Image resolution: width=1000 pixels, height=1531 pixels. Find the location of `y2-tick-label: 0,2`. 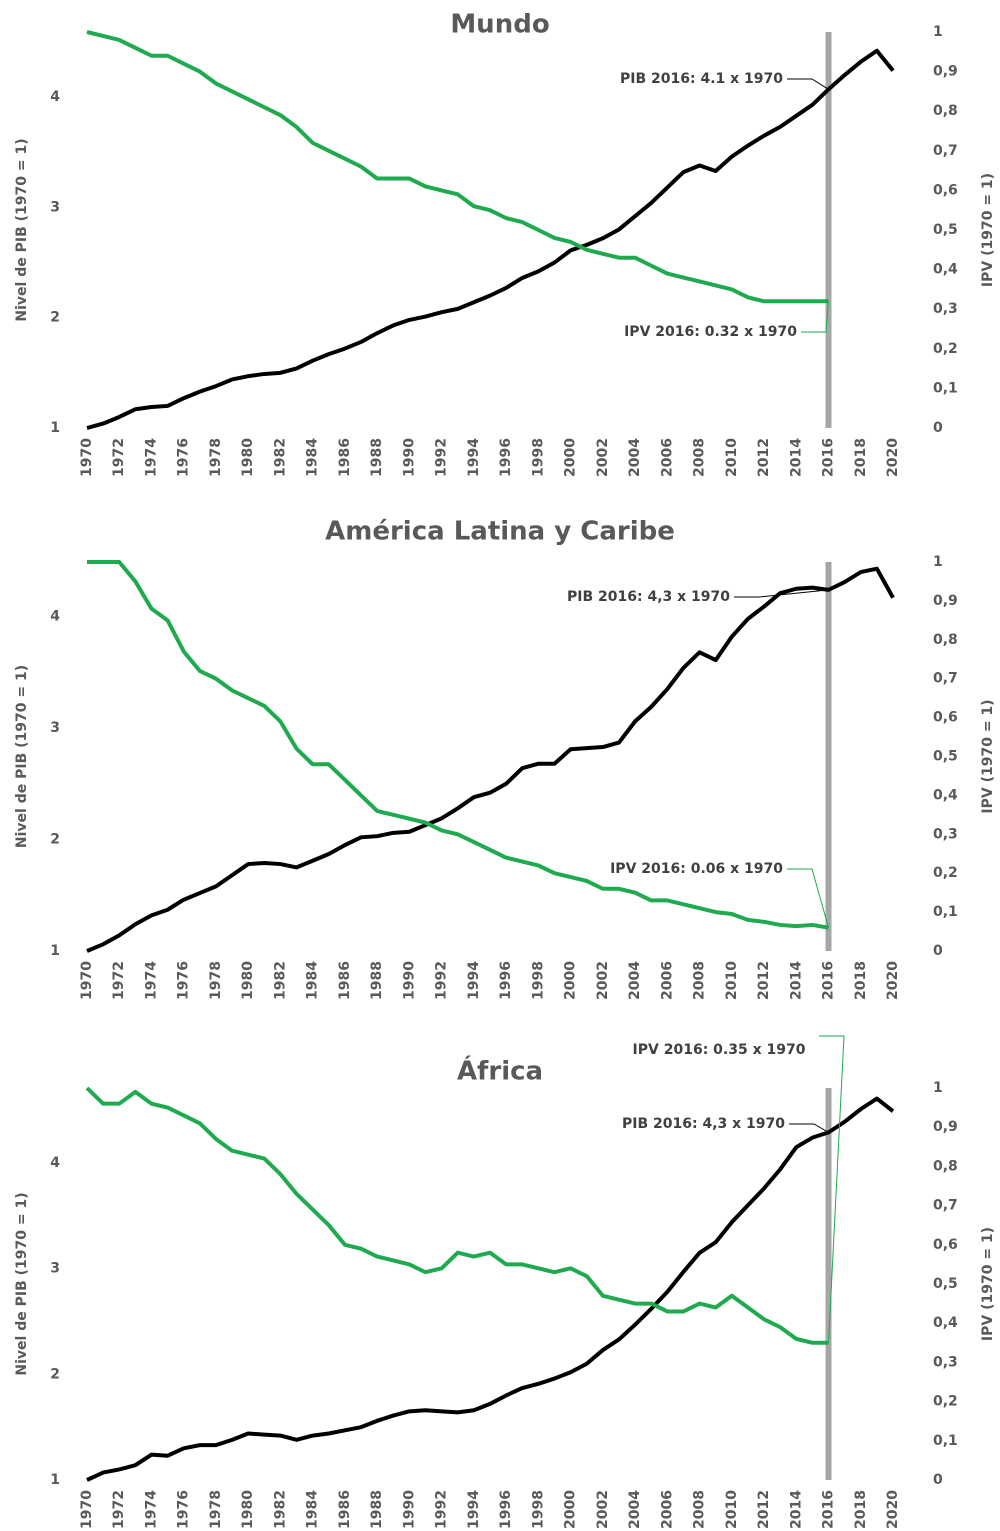

y2-tick-label: 0,2 is located at coordinates (945, 349).